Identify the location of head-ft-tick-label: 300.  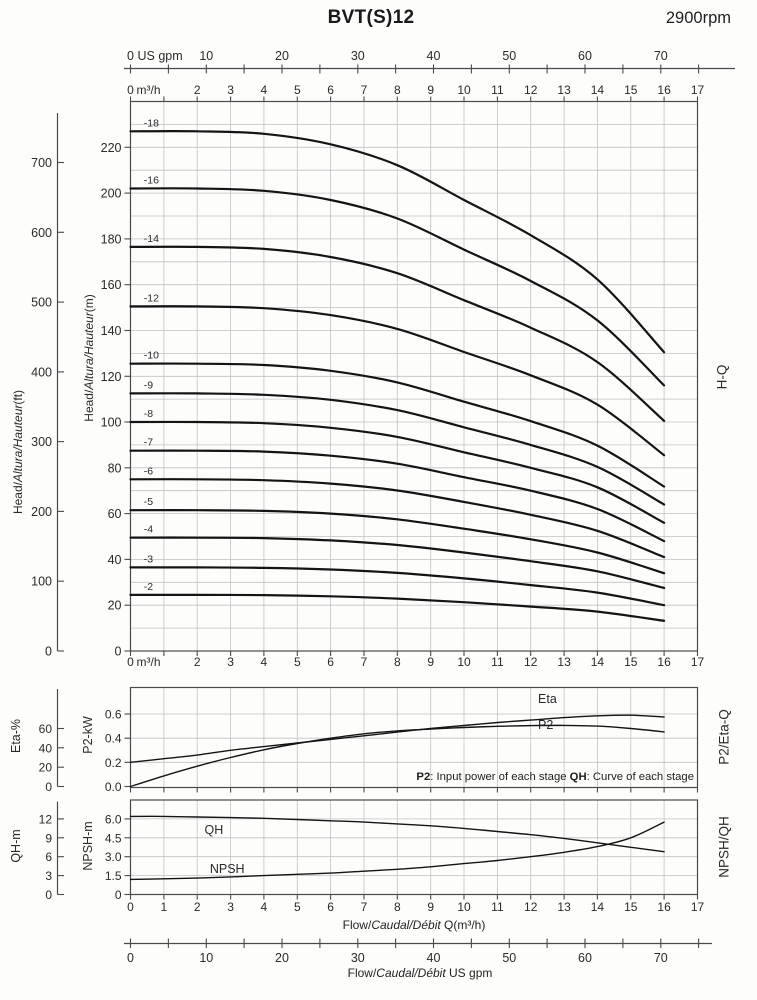
(41, 442).